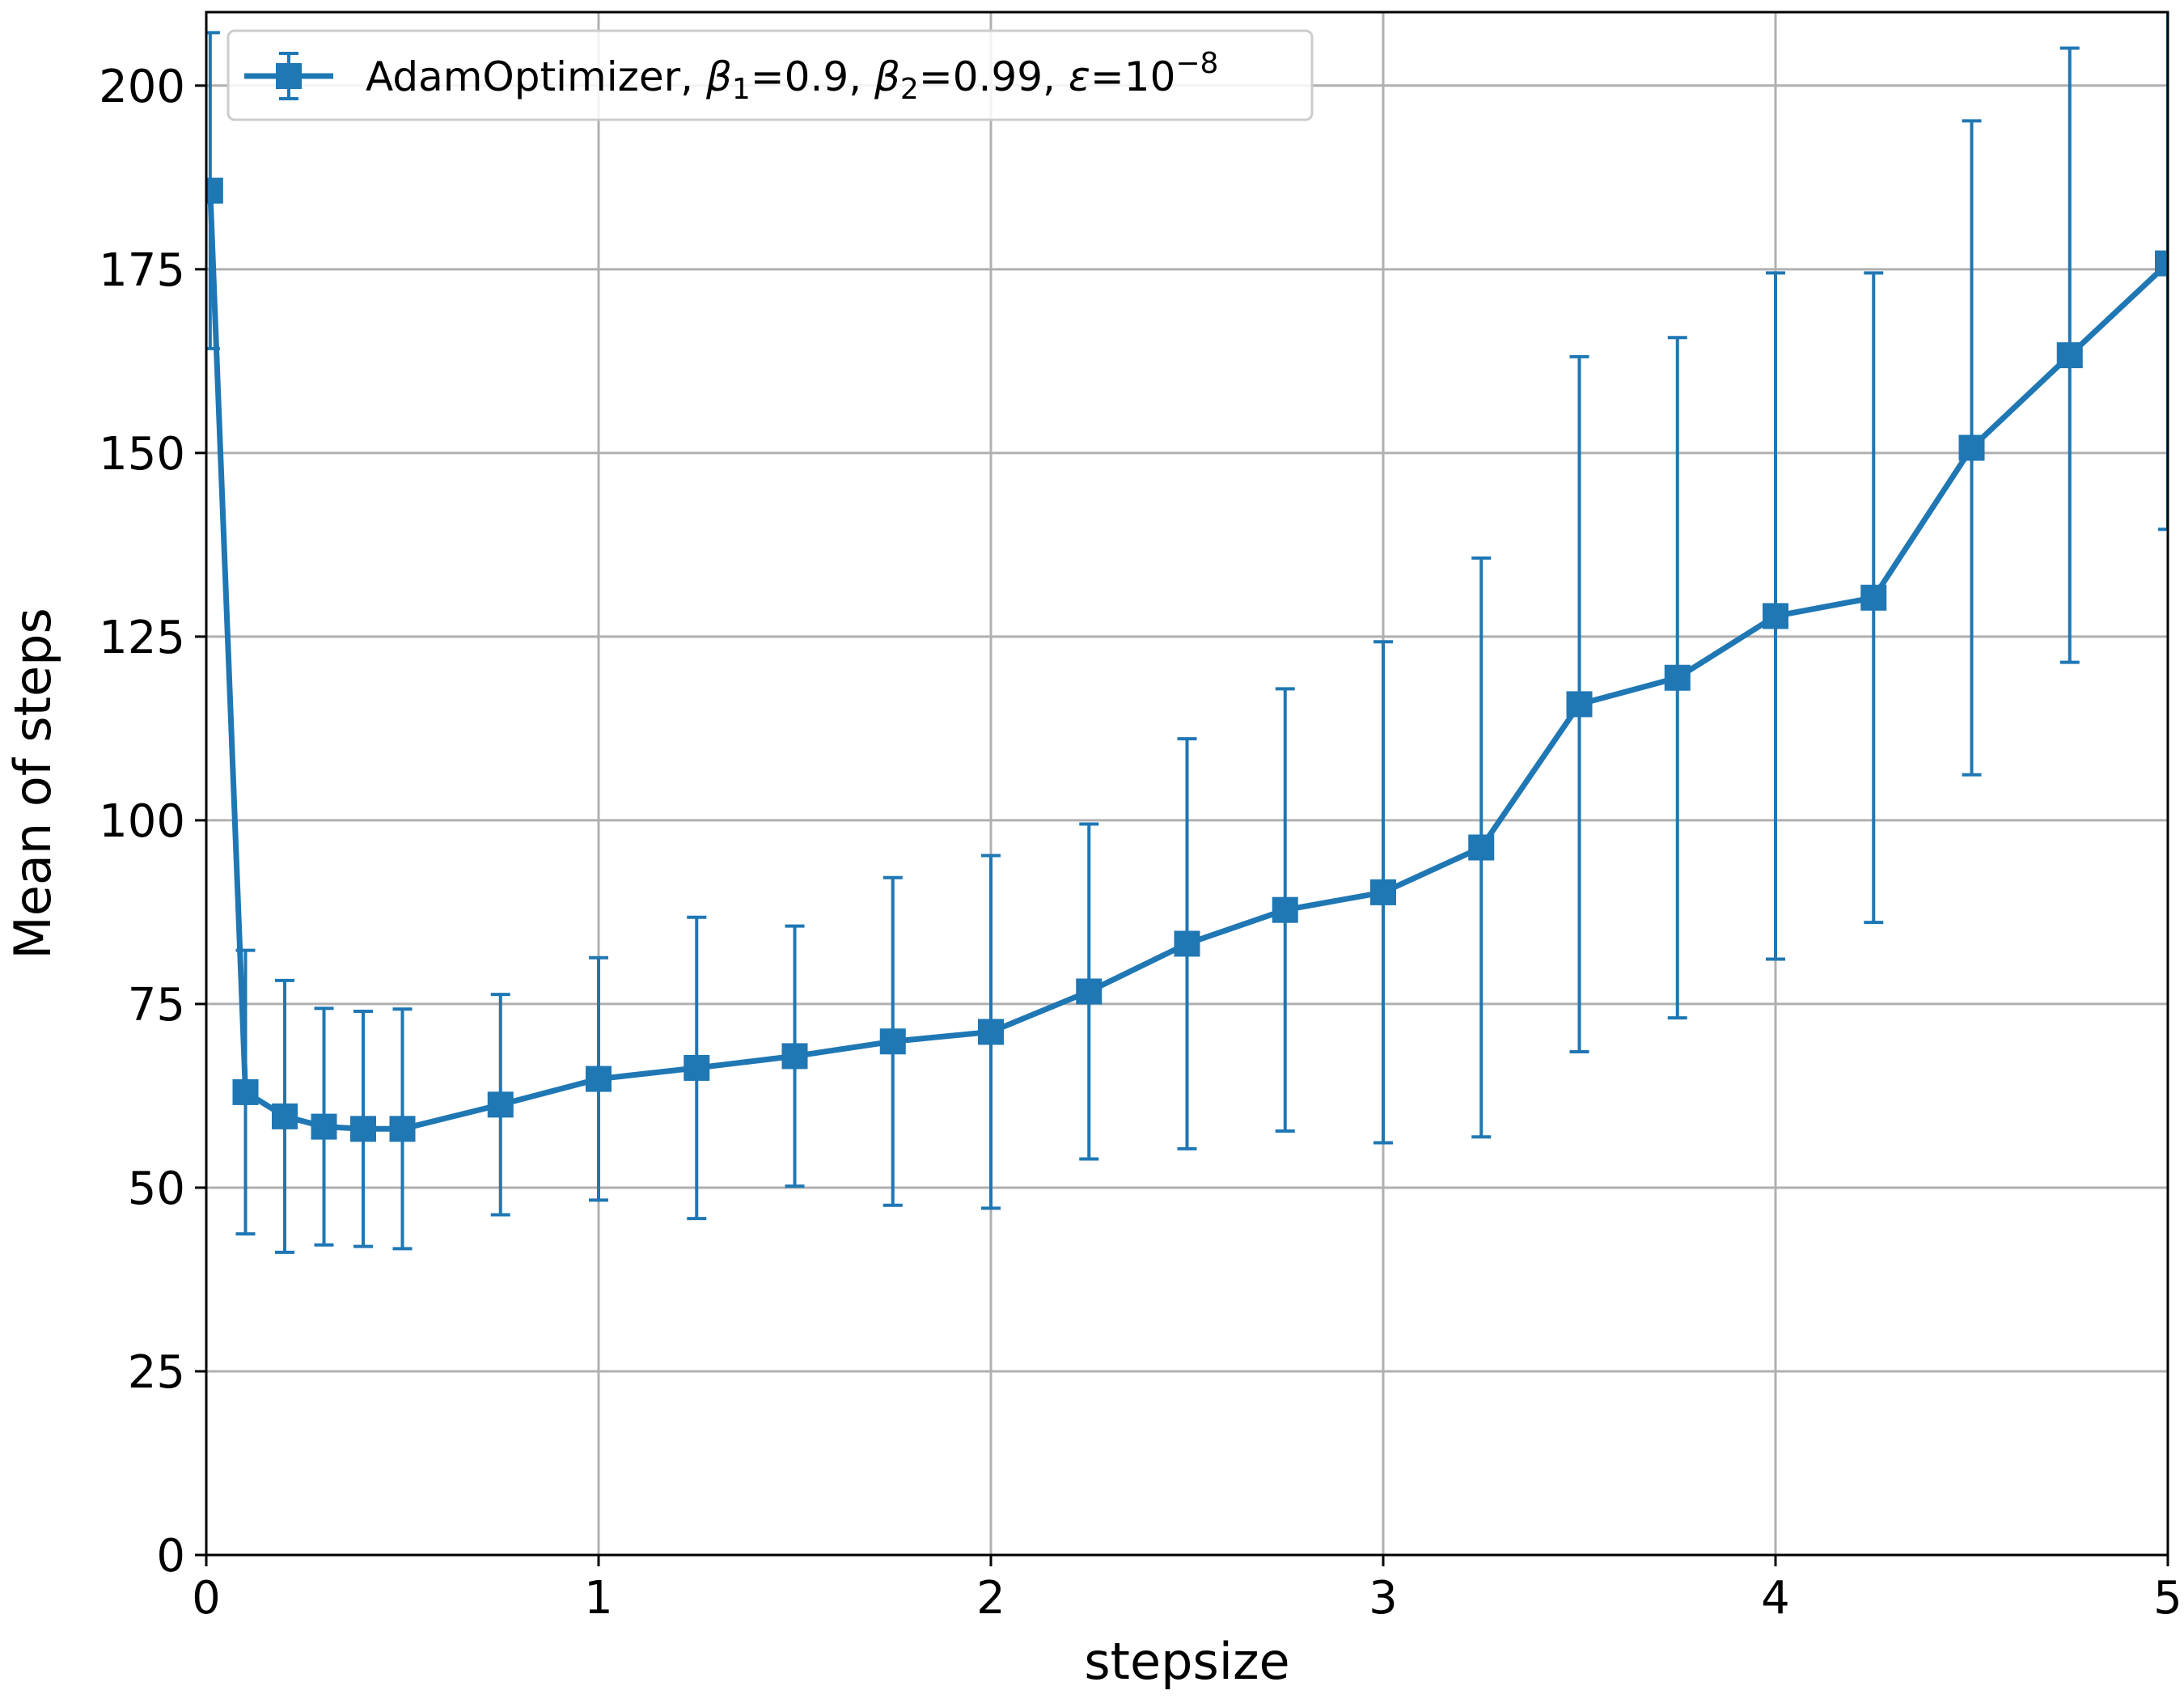  Describe the element at coordinates (142, 454) in the screenshot. I see `y-tick-label-6: 150` at that location.